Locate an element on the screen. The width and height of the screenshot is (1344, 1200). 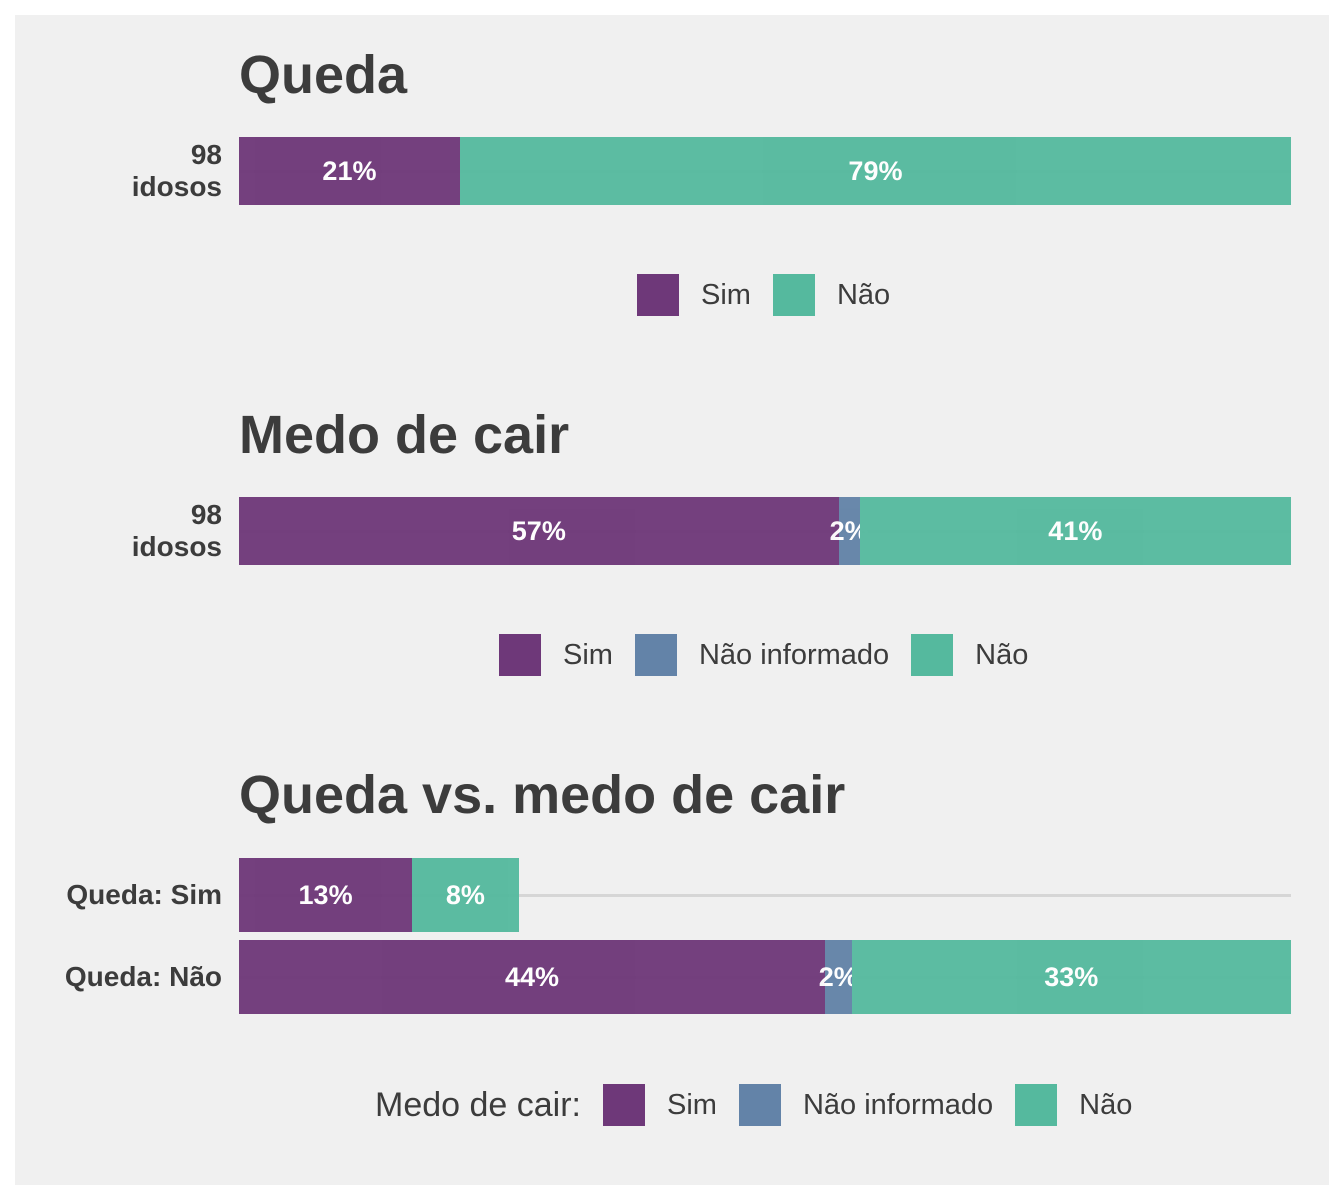
legend-title: Medo de cair: is located at coordinates (478, 1104).